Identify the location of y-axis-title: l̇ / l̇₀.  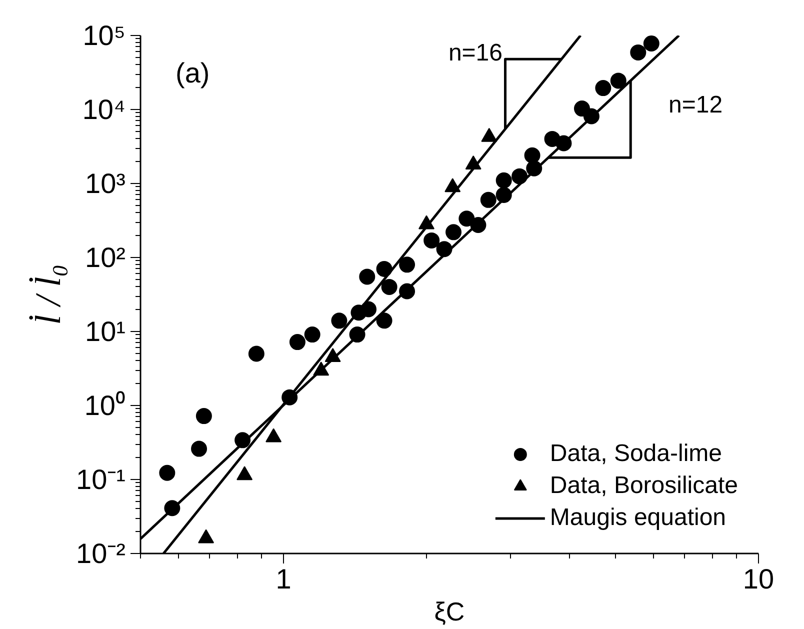
(48, 294).